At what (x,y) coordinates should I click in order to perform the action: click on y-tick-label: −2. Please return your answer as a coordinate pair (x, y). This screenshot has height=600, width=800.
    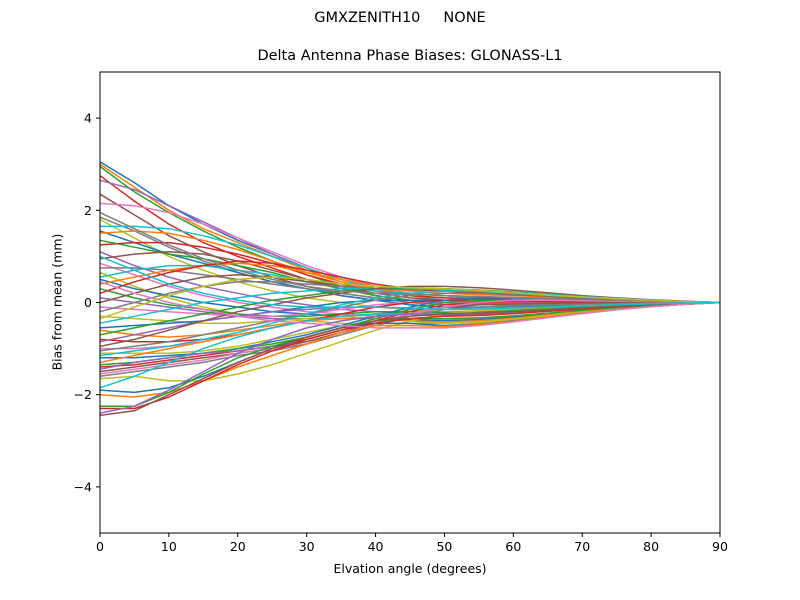
    Looking at the image, I should click on (83, 394).